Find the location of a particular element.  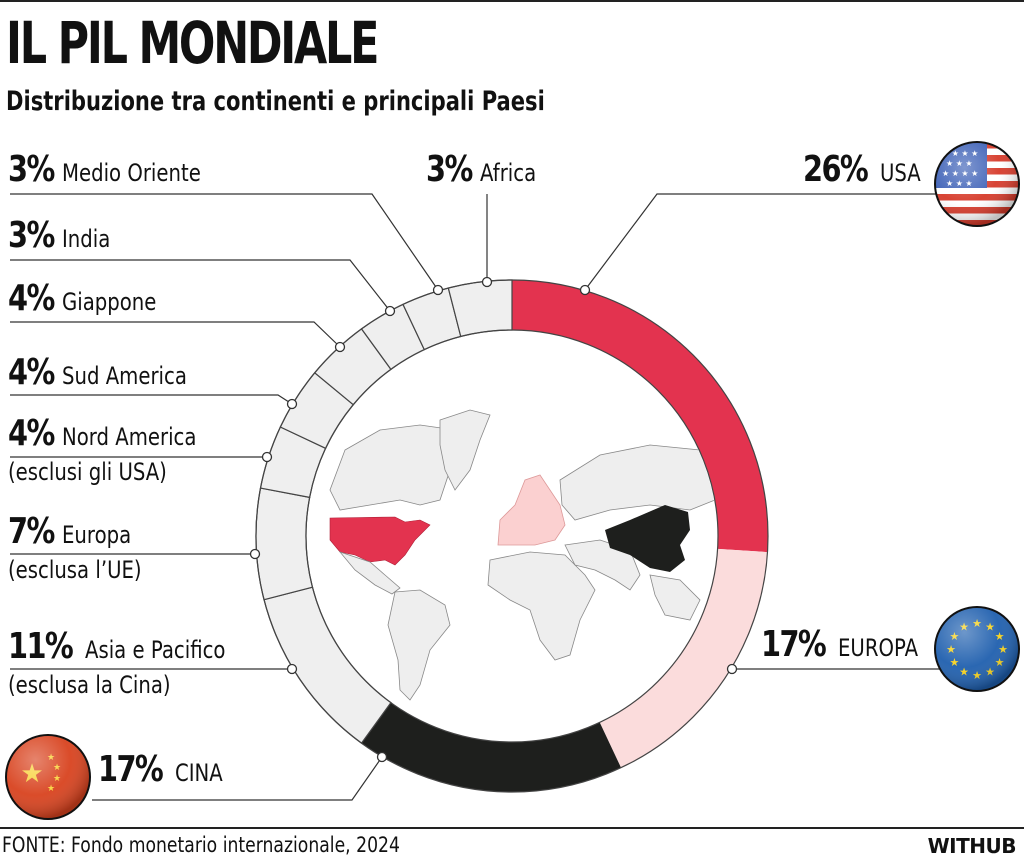

map-mexico is located at coordinates (369, 573).